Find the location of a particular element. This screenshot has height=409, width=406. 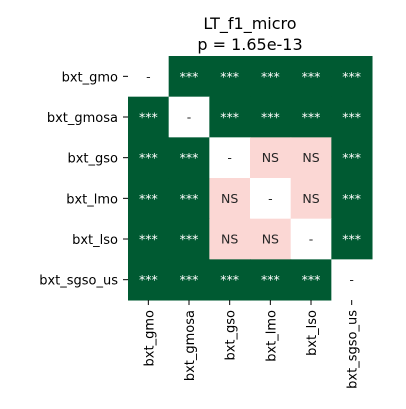

cell-label-0-4: *** is located at coordinates (311, 76).